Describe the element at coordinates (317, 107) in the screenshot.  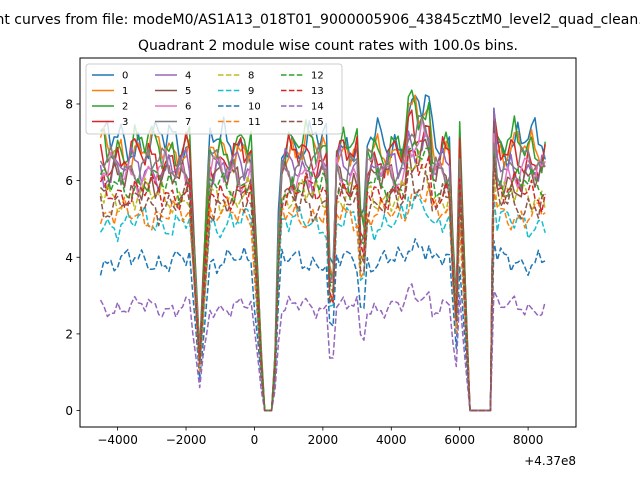
I see `legend-label-14: 14` at that location.